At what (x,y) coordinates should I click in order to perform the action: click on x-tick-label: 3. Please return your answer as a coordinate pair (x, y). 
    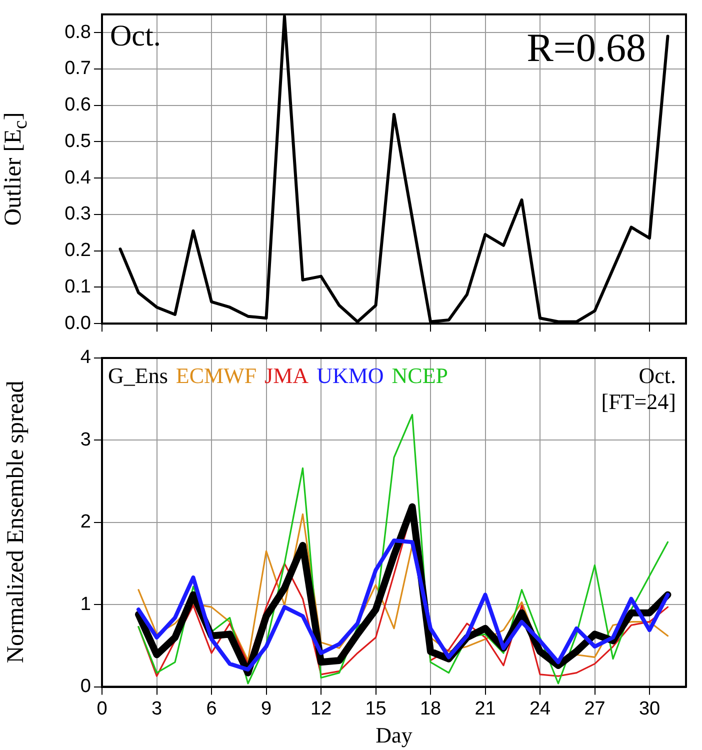
    Looking at the image, I should click on (156, 709).